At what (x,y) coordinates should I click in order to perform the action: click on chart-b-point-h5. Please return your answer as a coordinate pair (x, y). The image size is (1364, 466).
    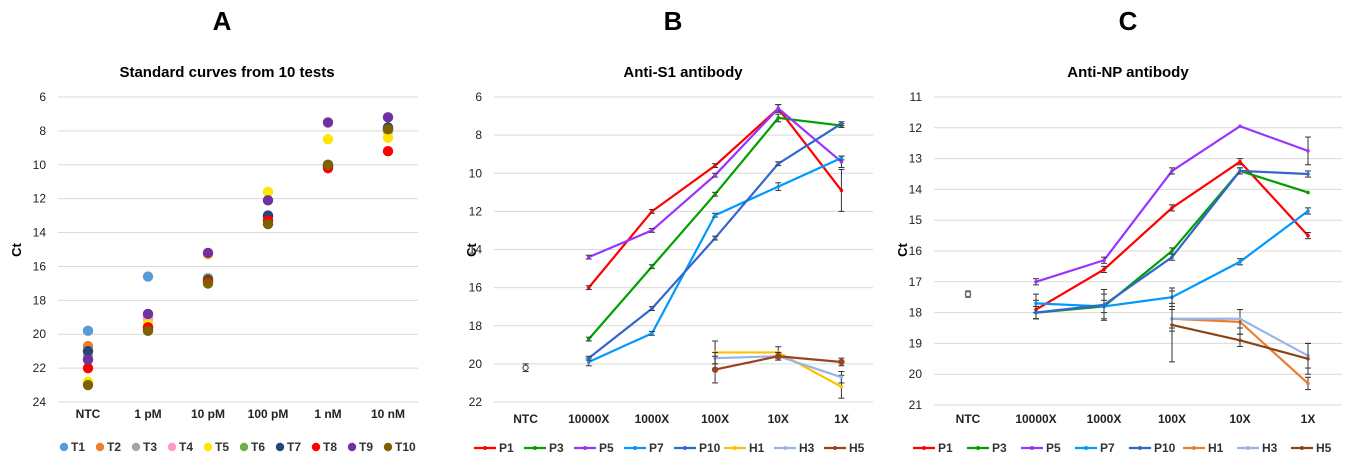
    Looking at the image, I should click on (841, 362).